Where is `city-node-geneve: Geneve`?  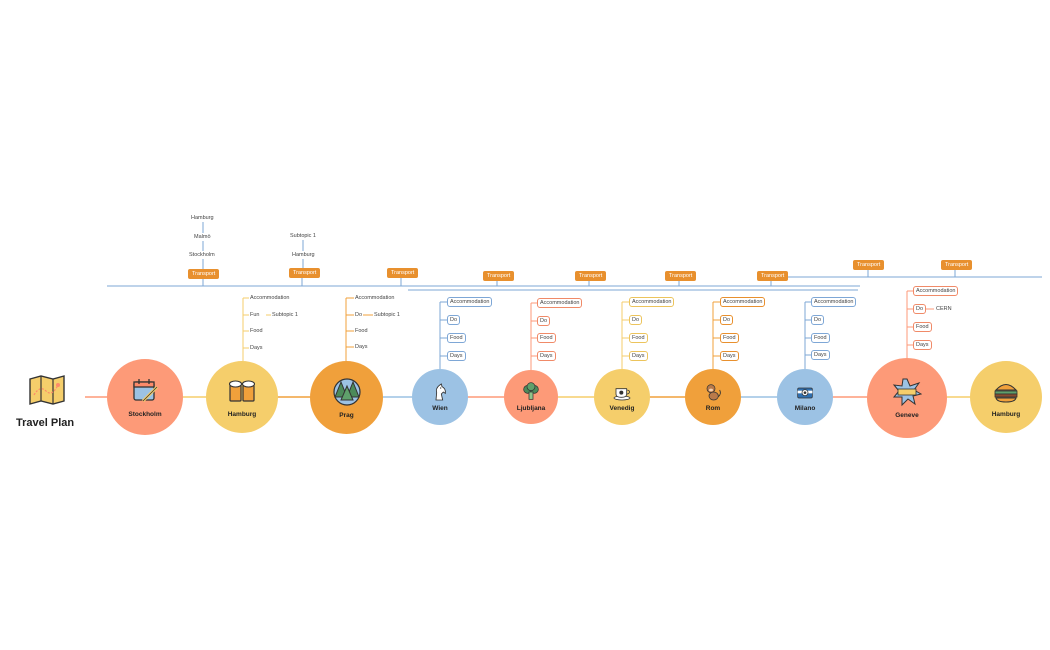 city-node-geneve: Geneve is located at coordinates (907, 398).